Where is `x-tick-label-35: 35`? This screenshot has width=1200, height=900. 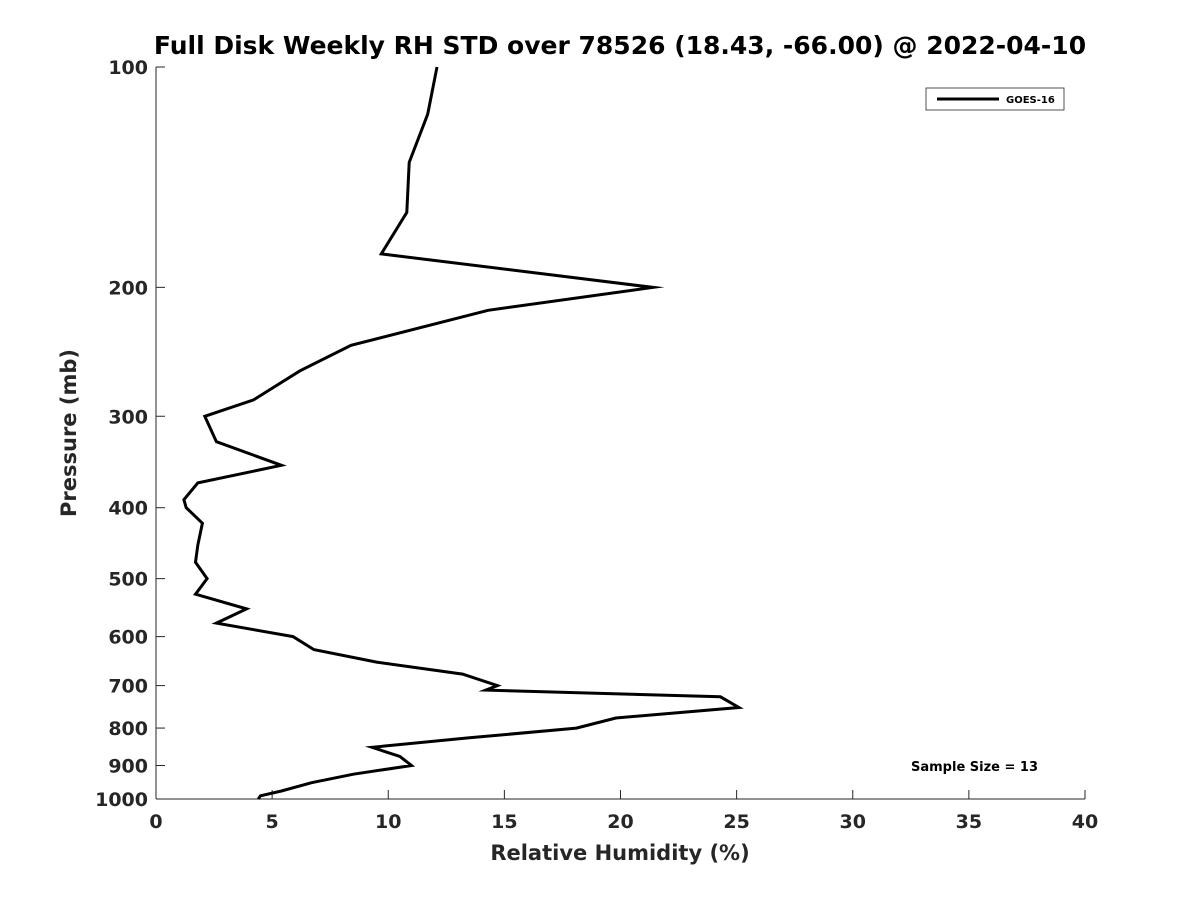
x-tick-label-35: 35 is located at coordinates (969, 822).